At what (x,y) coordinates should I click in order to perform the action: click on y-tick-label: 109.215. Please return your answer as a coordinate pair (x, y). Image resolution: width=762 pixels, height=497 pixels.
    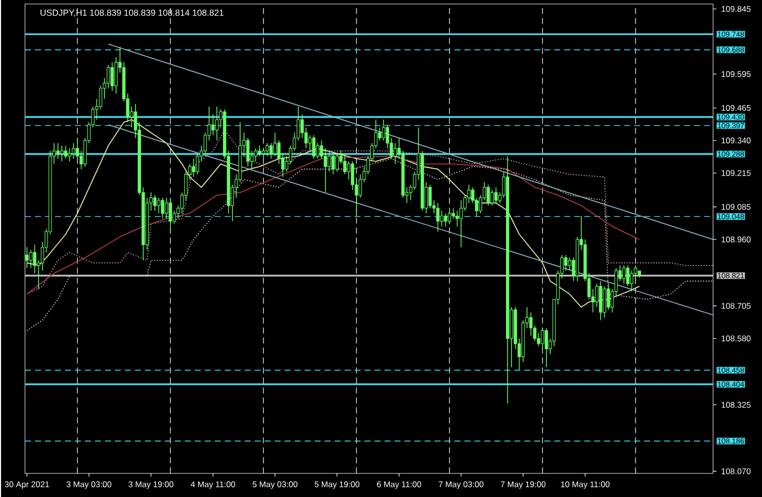
    Looking at the image, I should click on (736, 173).